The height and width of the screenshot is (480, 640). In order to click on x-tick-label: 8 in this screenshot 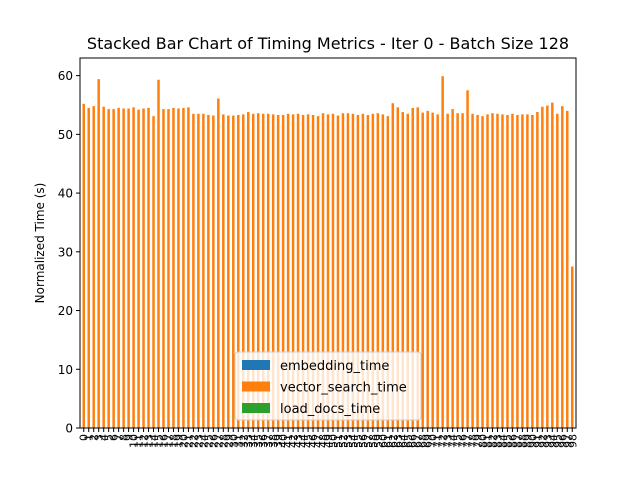, I will do `click(124, 437)`.